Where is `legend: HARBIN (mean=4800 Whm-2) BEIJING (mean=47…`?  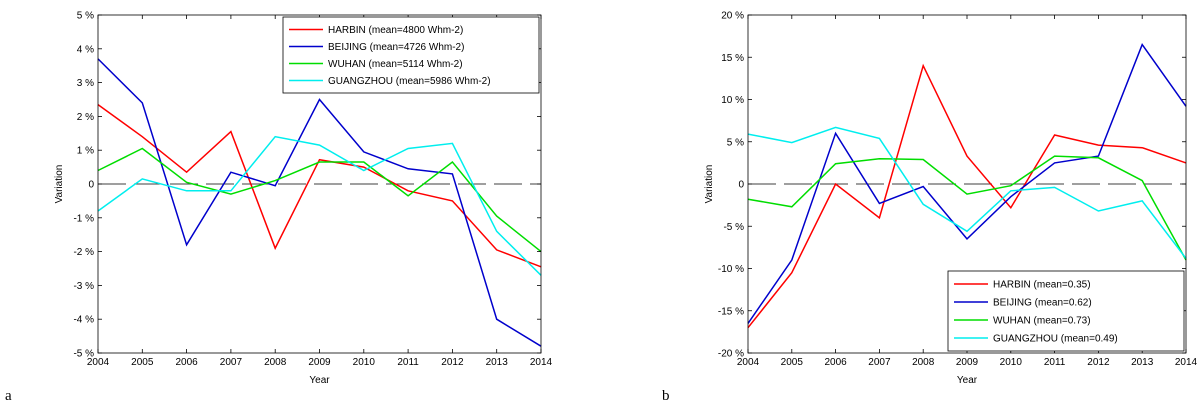
legend: HARBIN (mean=4800 Whm-2) BEIJING (mean=47… is located at coordinates (411, 55).